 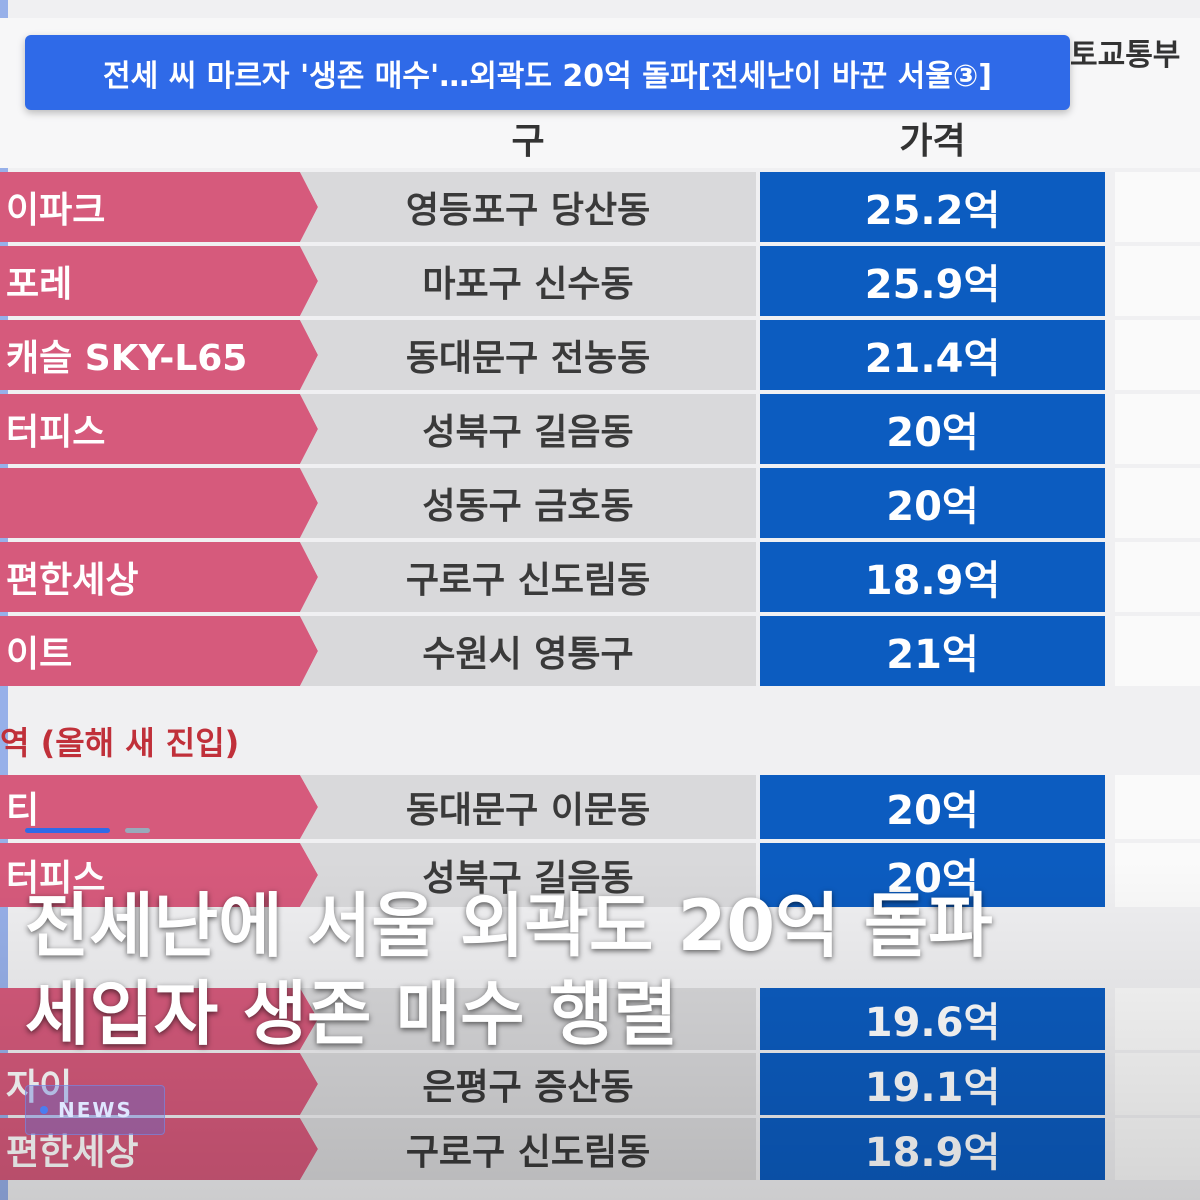 What do you see at coordinates (528, 141) in the screenshot?
I see `column-header: 구` at bounding box center [528, 141].